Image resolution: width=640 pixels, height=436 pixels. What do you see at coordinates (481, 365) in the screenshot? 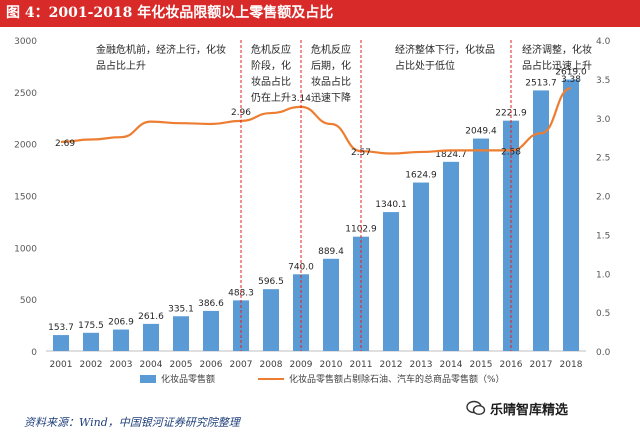
I see `x-tick-label: 2015` at bounding box center [481, 365].